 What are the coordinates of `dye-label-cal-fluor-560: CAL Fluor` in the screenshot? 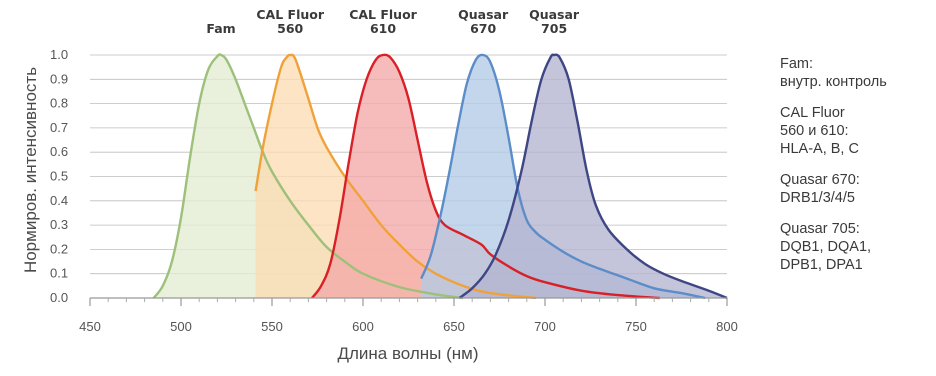 It's located at (290, 14).